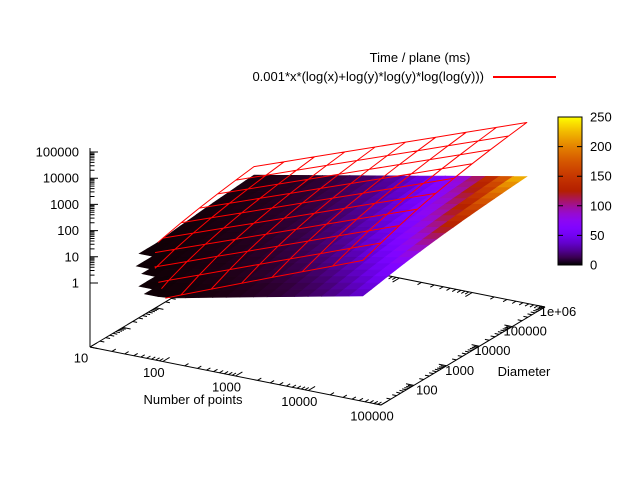  Describe the element at coordinates (558, 311) in the screenshot. I see `y-tick-label: 1e+06` at that location.